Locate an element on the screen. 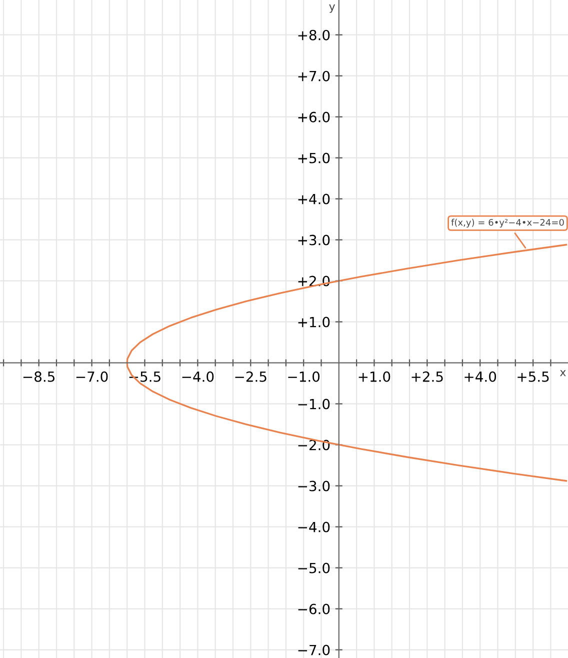 This screenshot has height=658, width=568. y-tick-label: +8.0 is located at coordinates (314, 35).